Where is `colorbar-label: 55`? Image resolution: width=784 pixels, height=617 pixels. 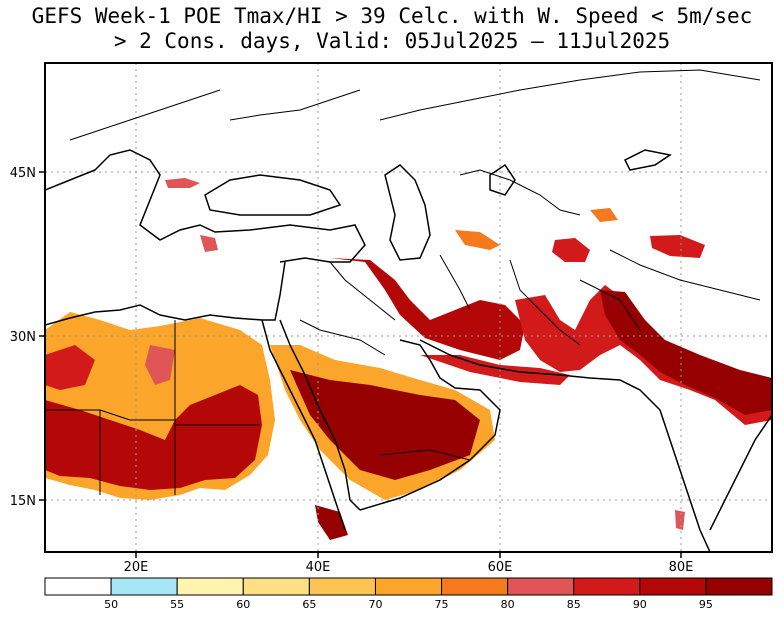
colorbar-label: 55 is located at coordinates (177, 604).